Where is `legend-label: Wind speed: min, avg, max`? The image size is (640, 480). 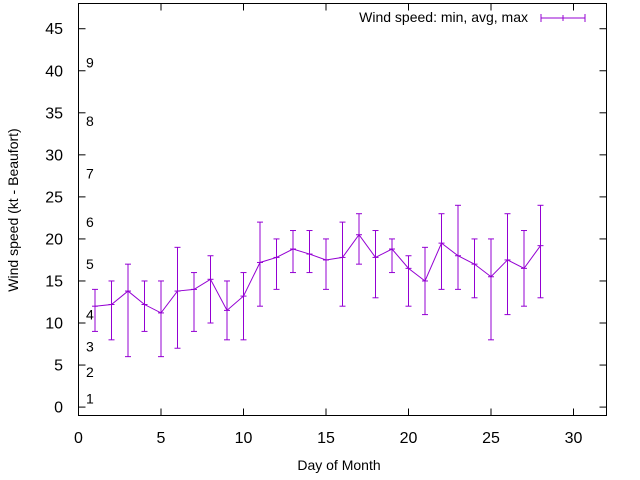 legend-label: Wind speed: min, avg, max is located at coordinates (443, 17).